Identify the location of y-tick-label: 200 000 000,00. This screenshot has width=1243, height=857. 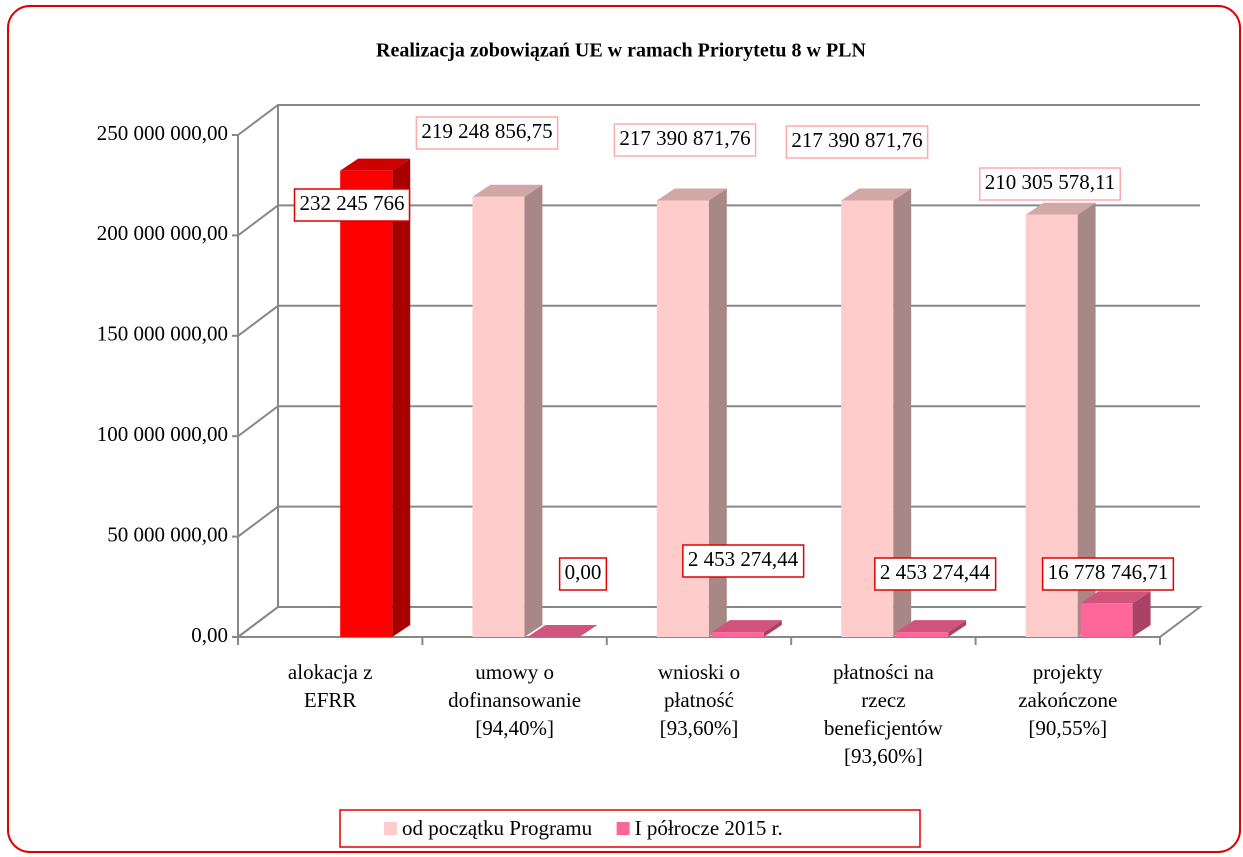
(162, 233).